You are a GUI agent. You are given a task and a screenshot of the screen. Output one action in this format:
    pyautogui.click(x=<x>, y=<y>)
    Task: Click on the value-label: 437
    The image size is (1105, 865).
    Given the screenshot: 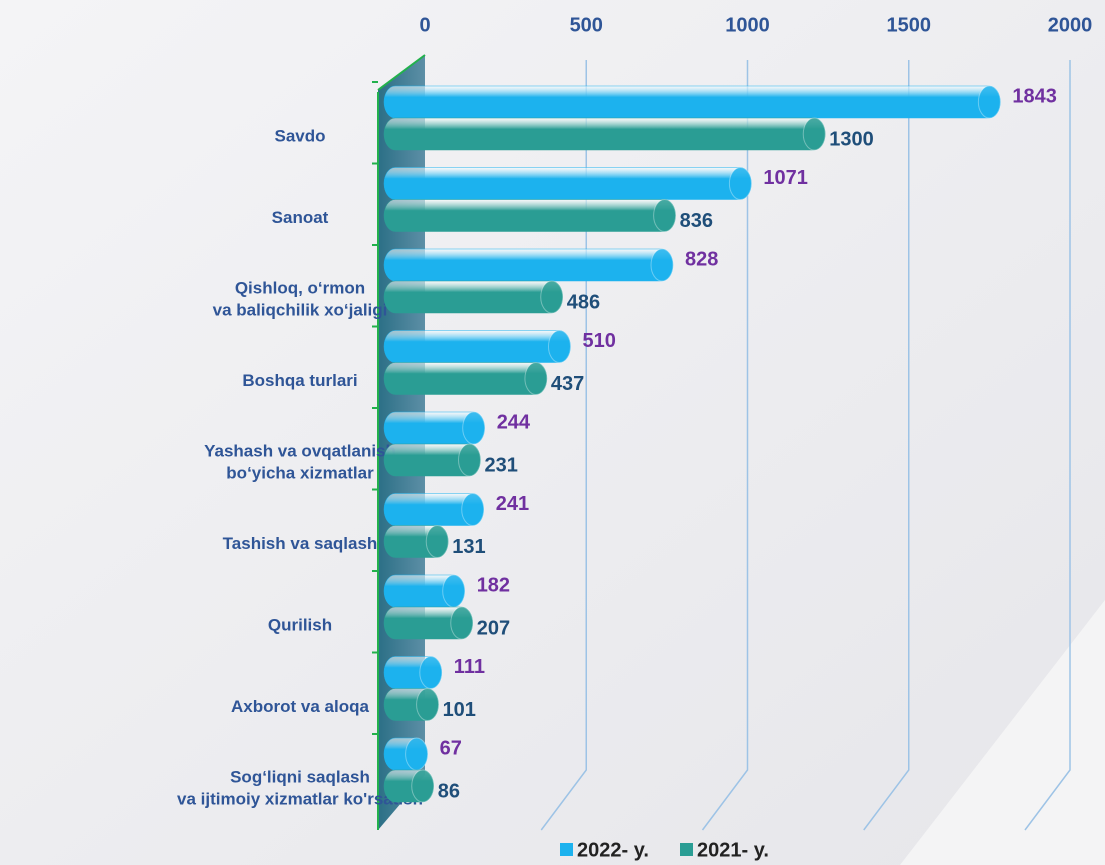 What is the action you would take?
    pyautogui.click(x=567, y=384)
    